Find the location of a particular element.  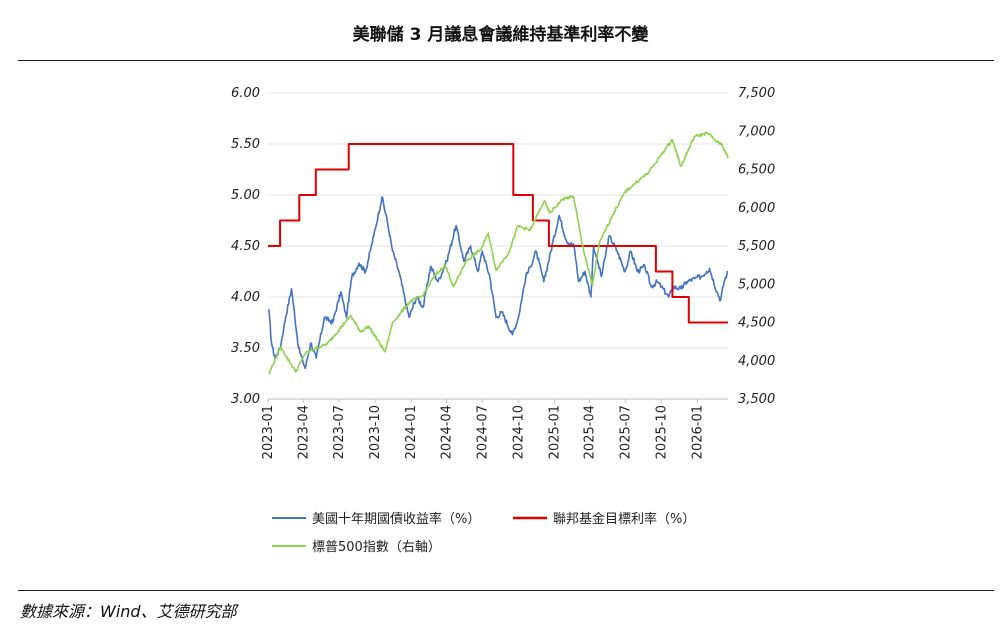

source-note: 數據來源：Wind、艾德研究部 is located at coordinates (128, 611).